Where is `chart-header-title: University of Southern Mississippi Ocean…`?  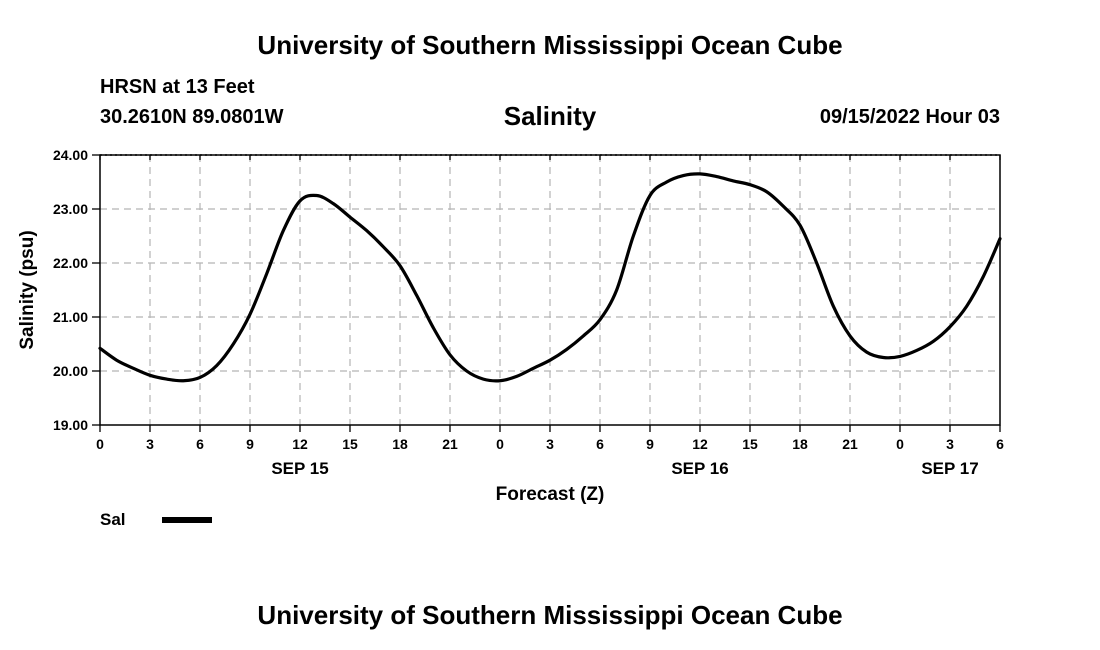 chart-header-title: University of Southern Mississippi Ocean… is located at coordinates (550, 45).